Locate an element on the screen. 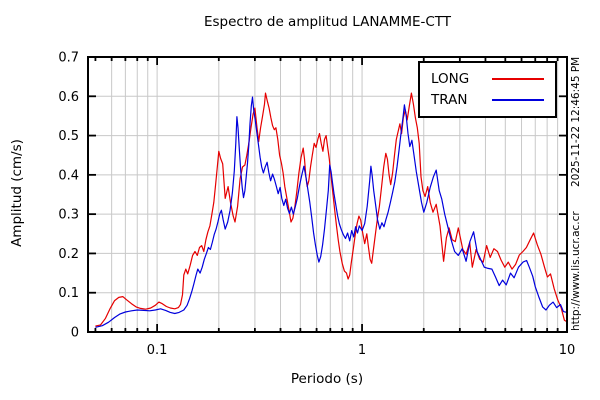  svg-text: 1 is located at coordinates (362, 350).